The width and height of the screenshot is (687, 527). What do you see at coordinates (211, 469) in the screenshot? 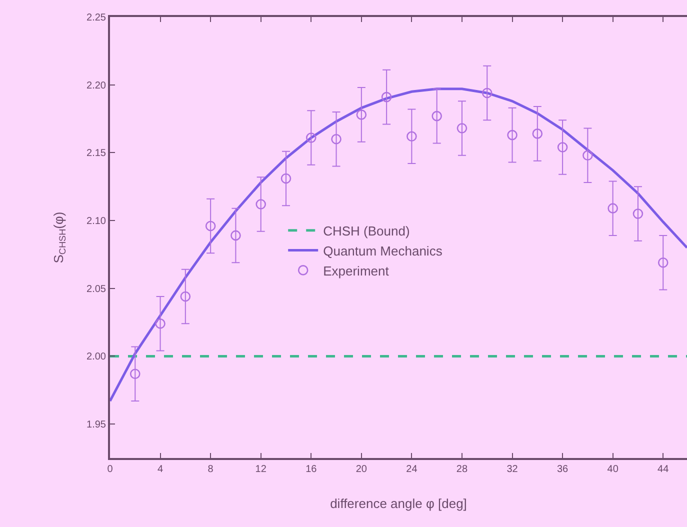
I see `x-tick-label: 8` at bounding box center [211, 469].